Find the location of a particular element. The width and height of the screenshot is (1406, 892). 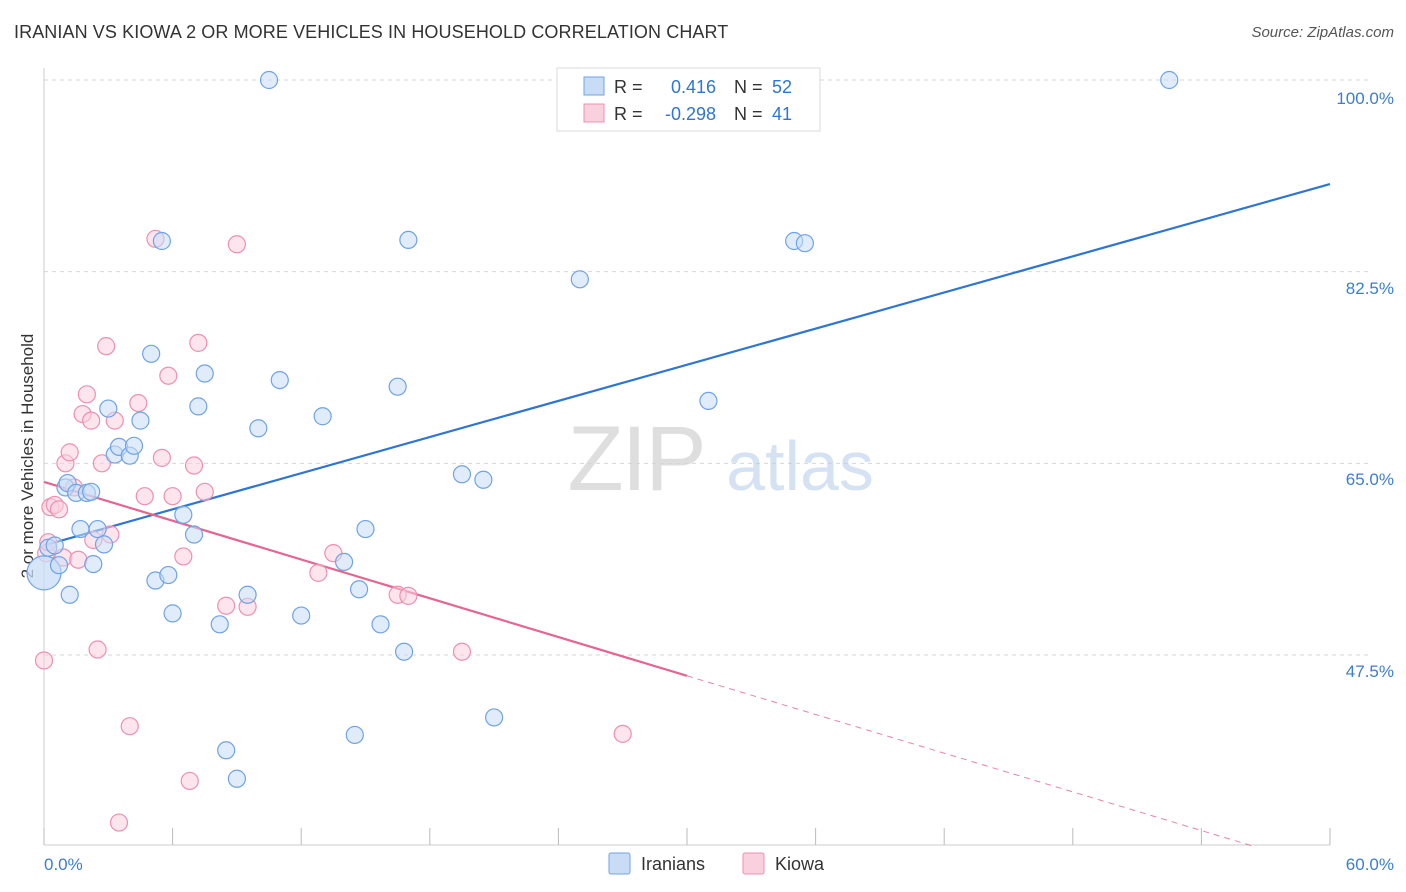

stats-legend: R = 0.416 N = 52 R = -0.298 N = 41 is located at coordinates (688, 99).